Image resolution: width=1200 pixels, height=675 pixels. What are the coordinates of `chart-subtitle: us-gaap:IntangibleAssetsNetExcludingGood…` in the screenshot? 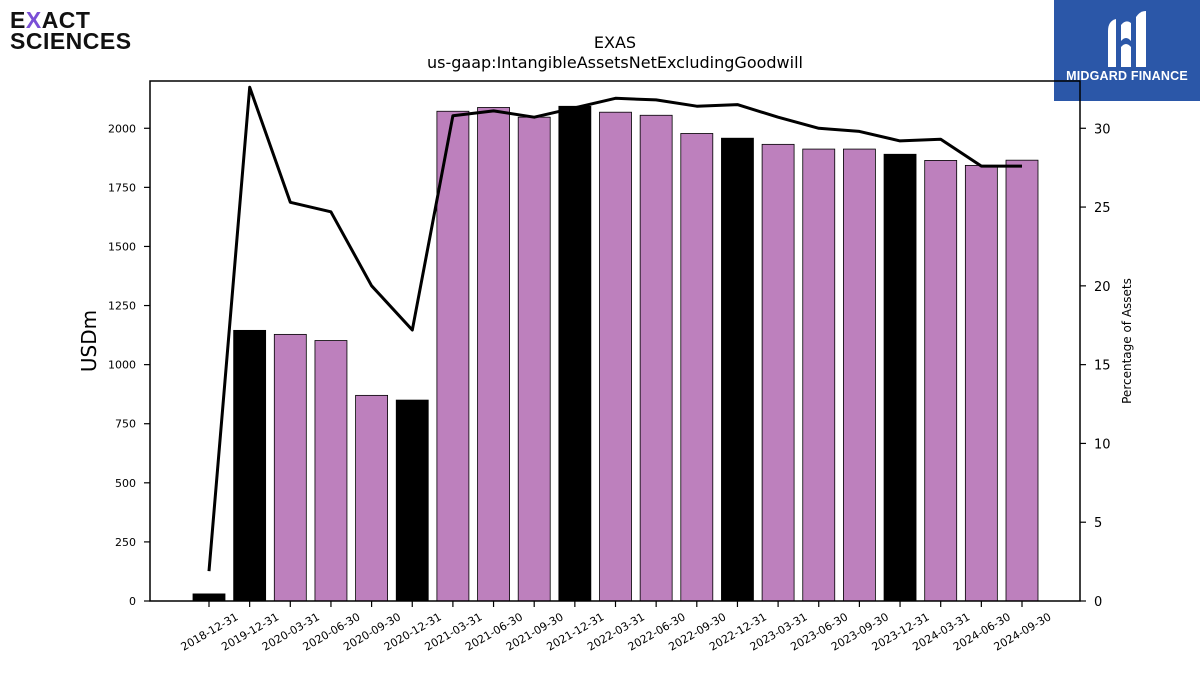 It's located at (615, 62).